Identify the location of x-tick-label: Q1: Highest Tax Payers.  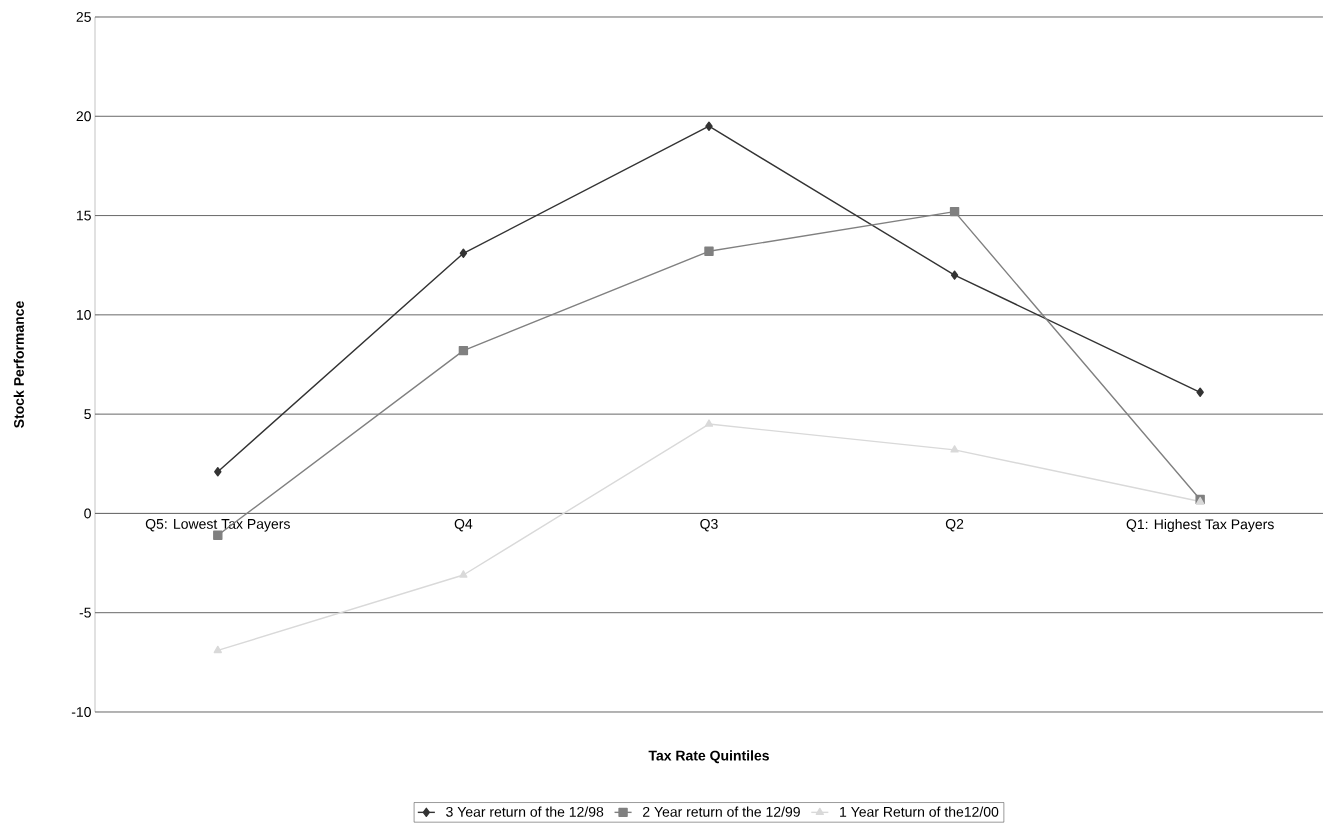
(1200, 525).